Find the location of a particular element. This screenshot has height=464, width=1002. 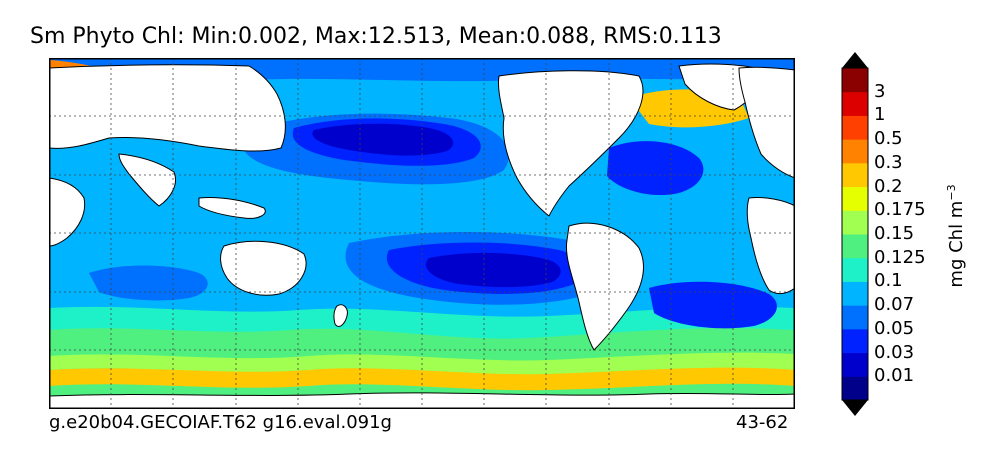

run-id-label: g.e20b04.GECOIAF.T62 g16.eval.091g is located at coordinates (220, 422).